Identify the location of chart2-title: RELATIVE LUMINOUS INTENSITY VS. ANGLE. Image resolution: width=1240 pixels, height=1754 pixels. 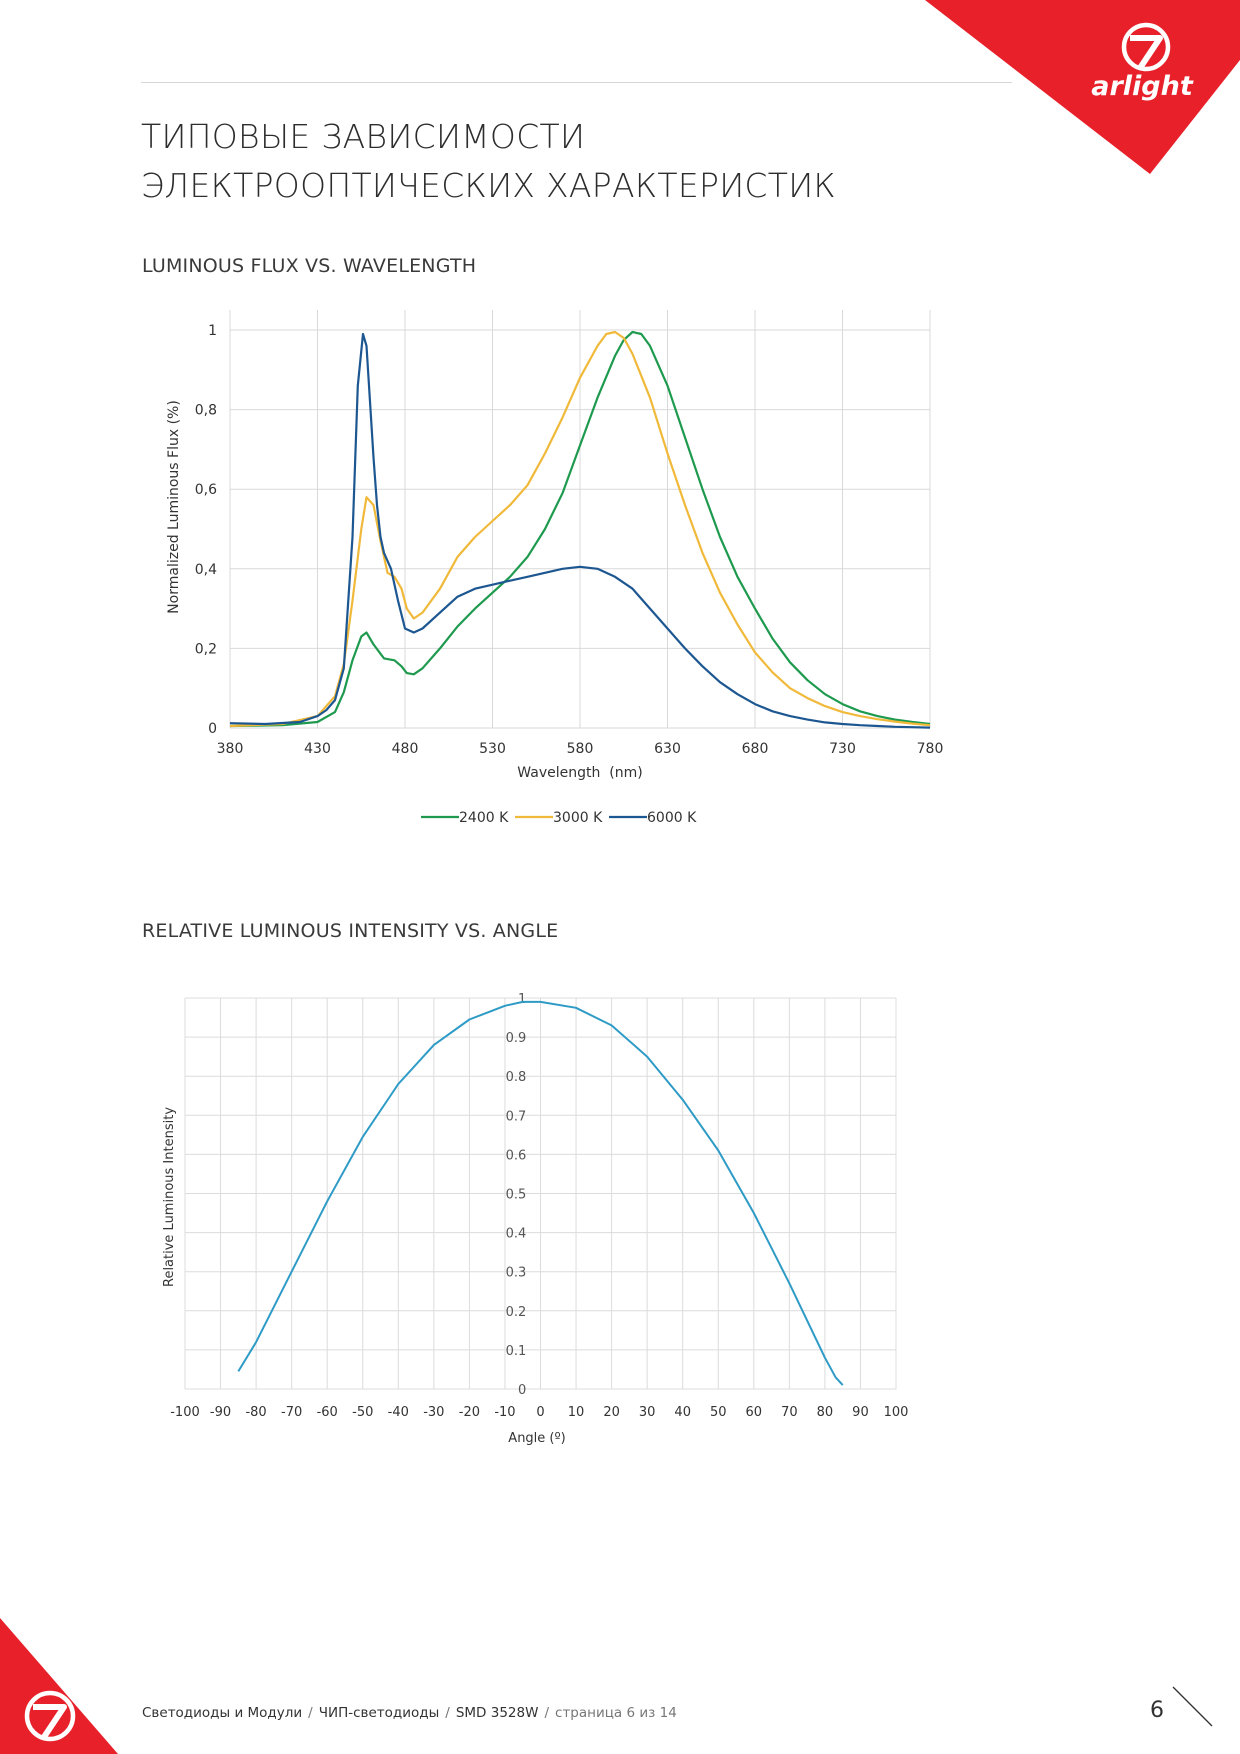
(350, 931).